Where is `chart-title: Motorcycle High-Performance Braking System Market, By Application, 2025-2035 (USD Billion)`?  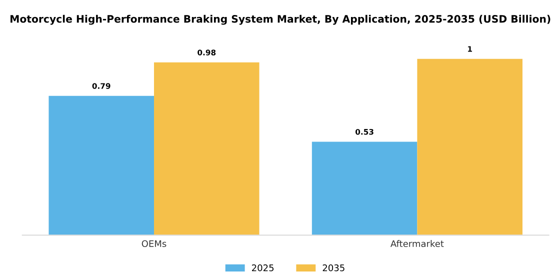
chart-title: Motorcycle High-Performance Braking System Market, By Application, 2025-2035 (USD Billion) is located at coordinates (280, 19).